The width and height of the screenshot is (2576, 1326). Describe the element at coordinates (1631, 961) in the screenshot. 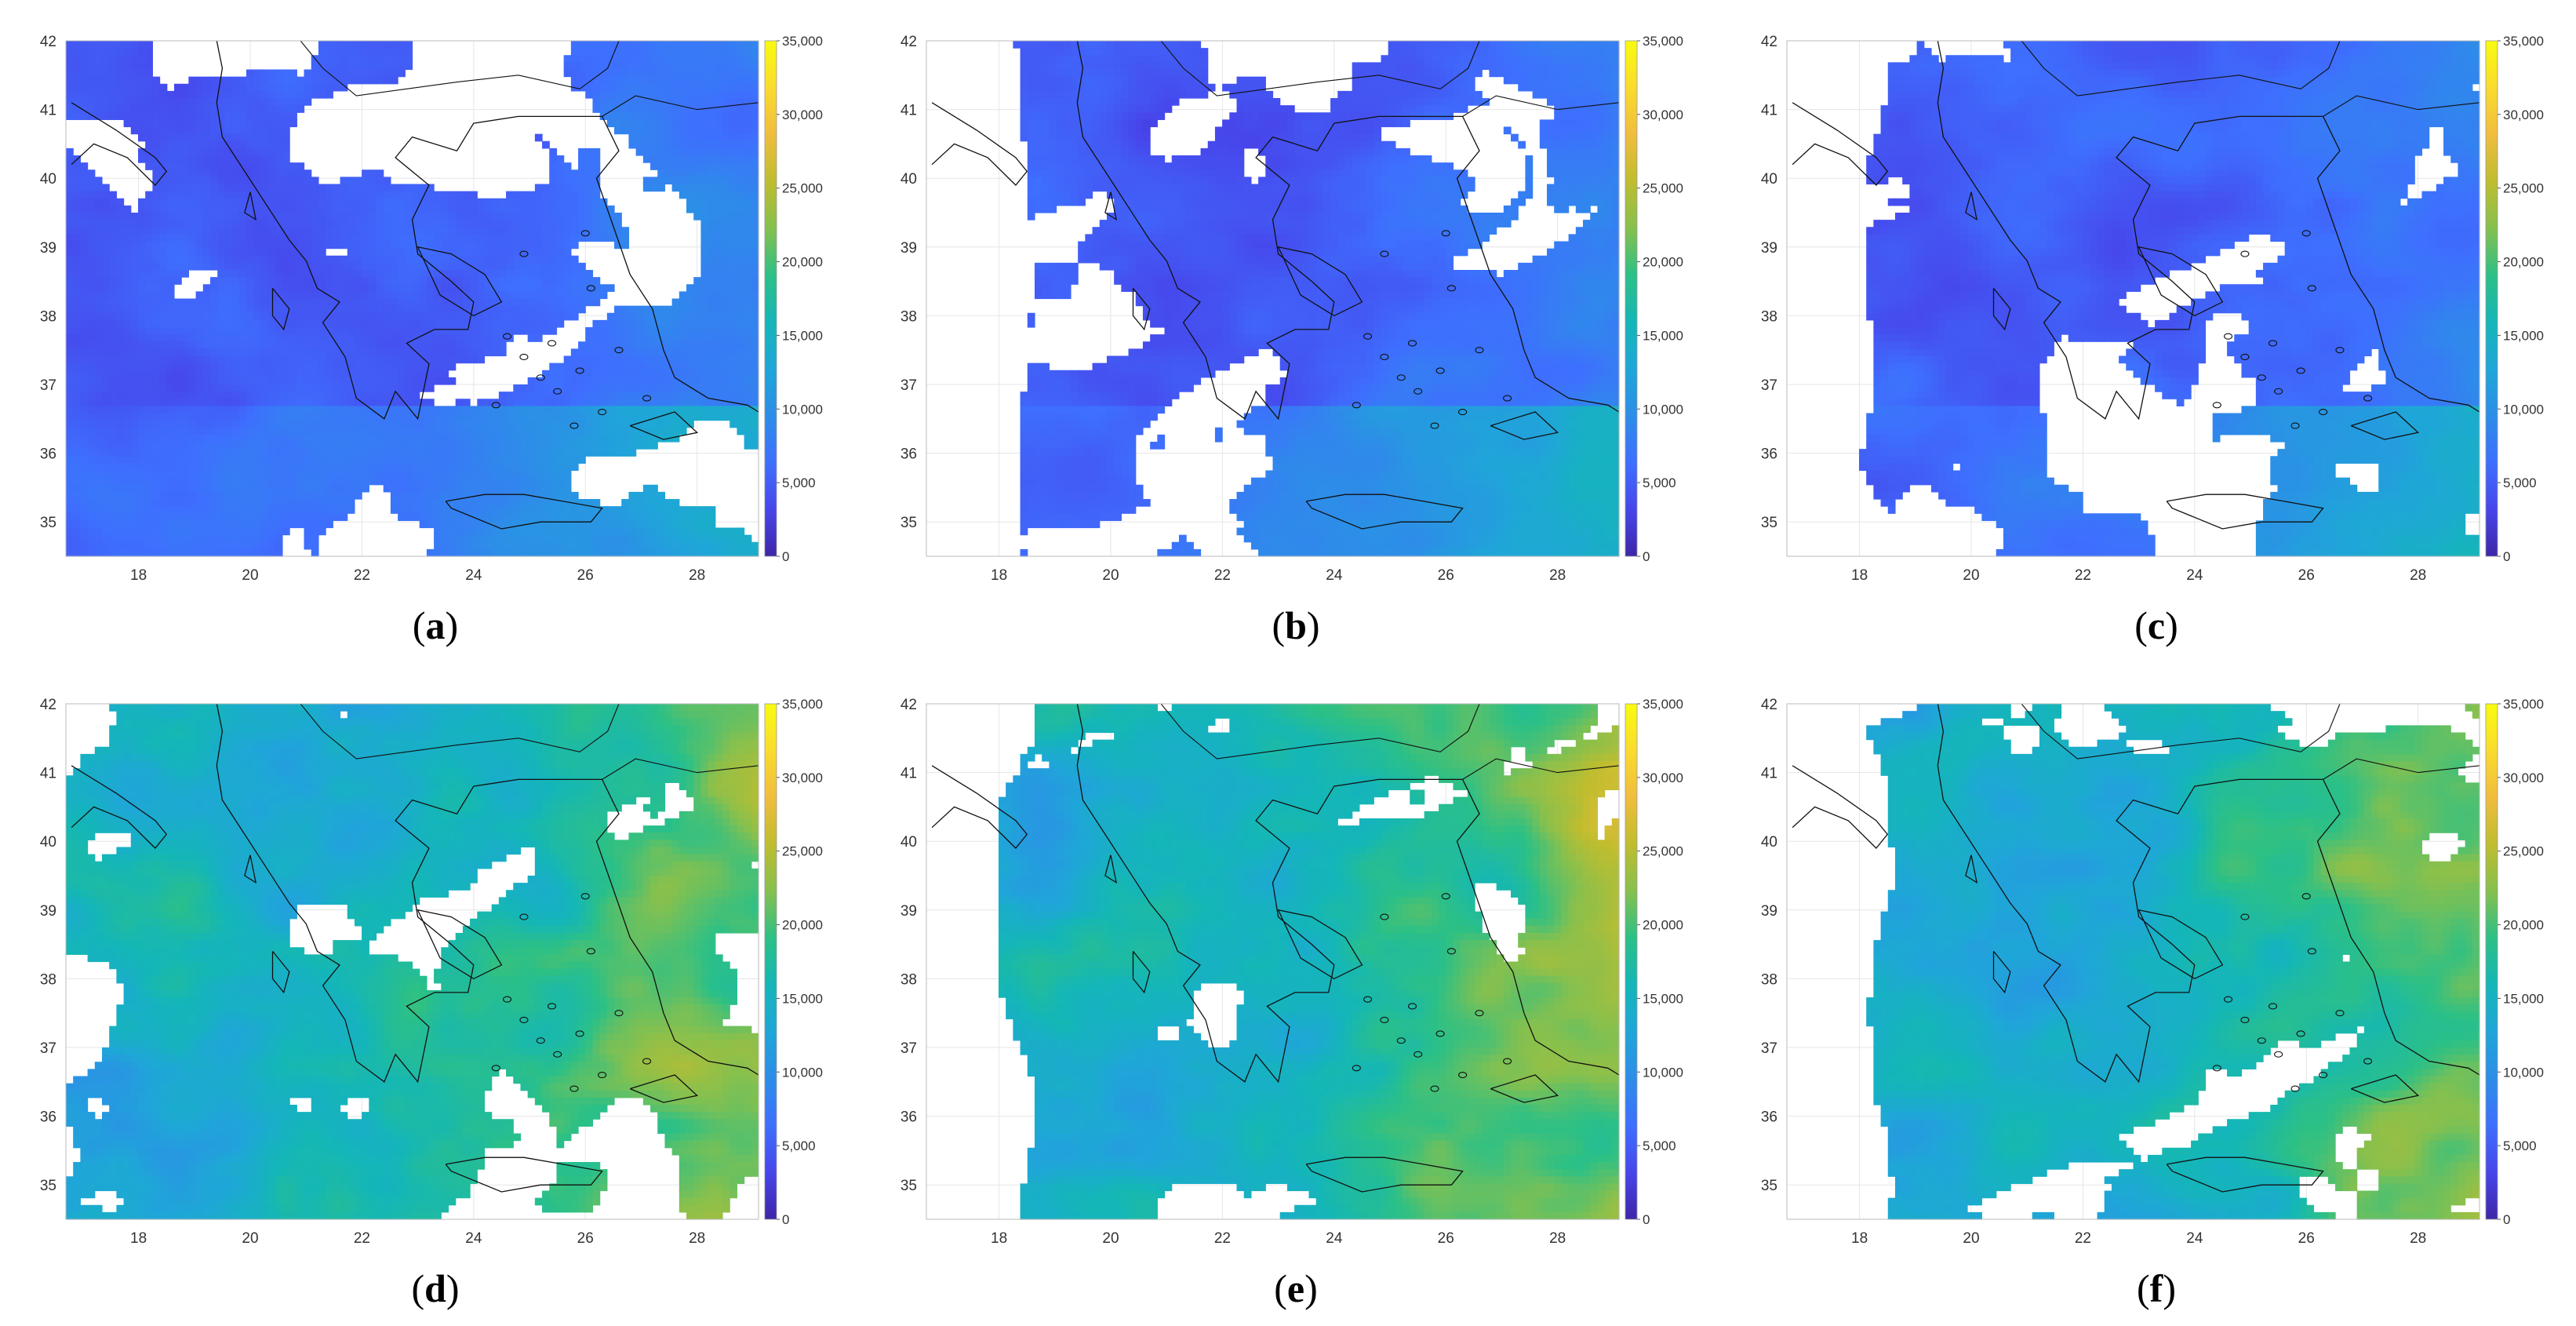

I see `colorbar-scale` at that location.